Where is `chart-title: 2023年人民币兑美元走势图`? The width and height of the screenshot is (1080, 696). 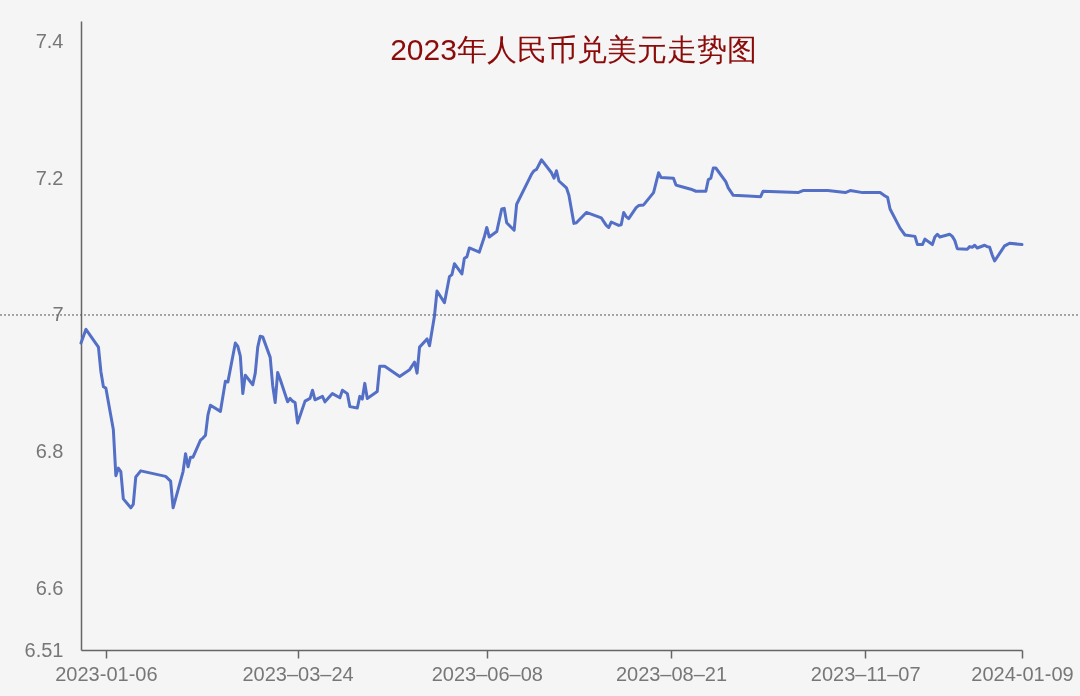
chart-title: 2023年人民币兑美元走势图 is located at coordinates (573, 49).